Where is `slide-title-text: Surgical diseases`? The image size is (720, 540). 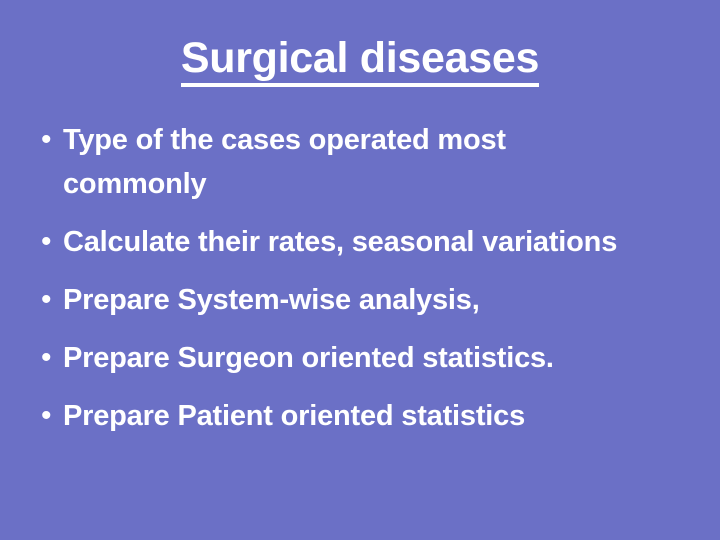
slide-title-text: Surgical diseases is located at coordinates (360, 58).